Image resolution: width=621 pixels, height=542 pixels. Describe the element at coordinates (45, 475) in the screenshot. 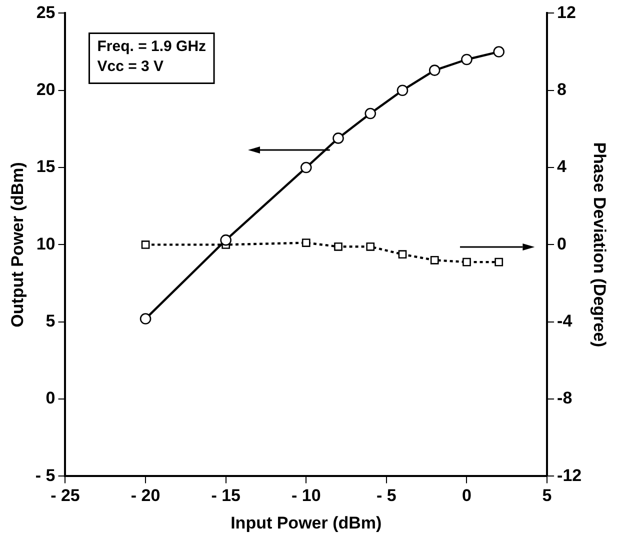

I see `y-tick-label: - 5` at that location.